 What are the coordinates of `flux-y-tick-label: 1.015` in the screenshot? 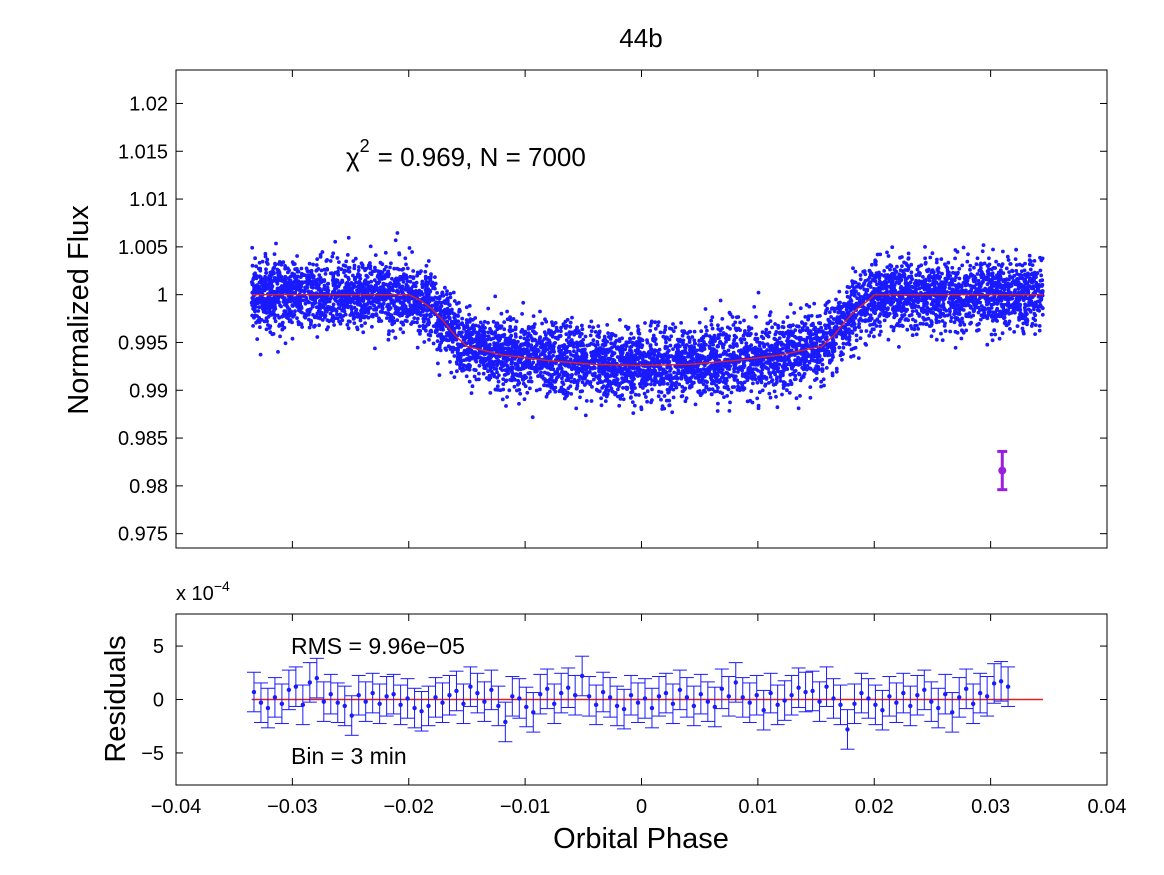 It's located at (143, 152).